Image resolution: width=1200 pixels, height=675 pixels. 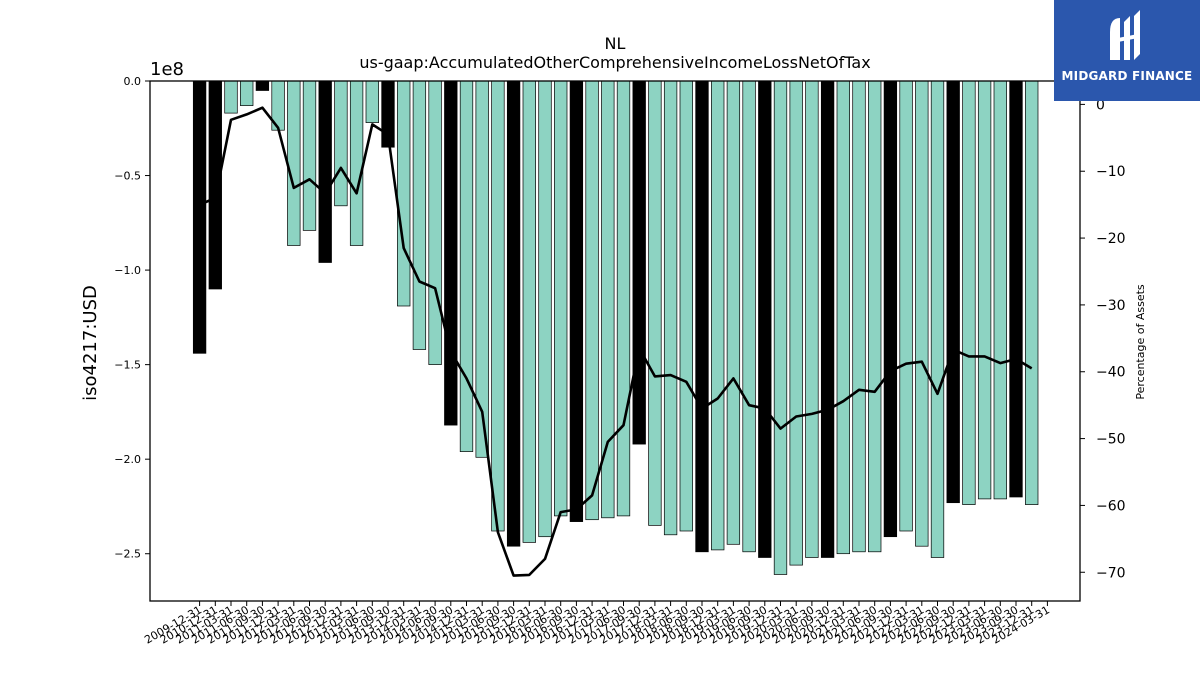 I want to click on y-tick-label: −1.5, so click(x=127, y=365).